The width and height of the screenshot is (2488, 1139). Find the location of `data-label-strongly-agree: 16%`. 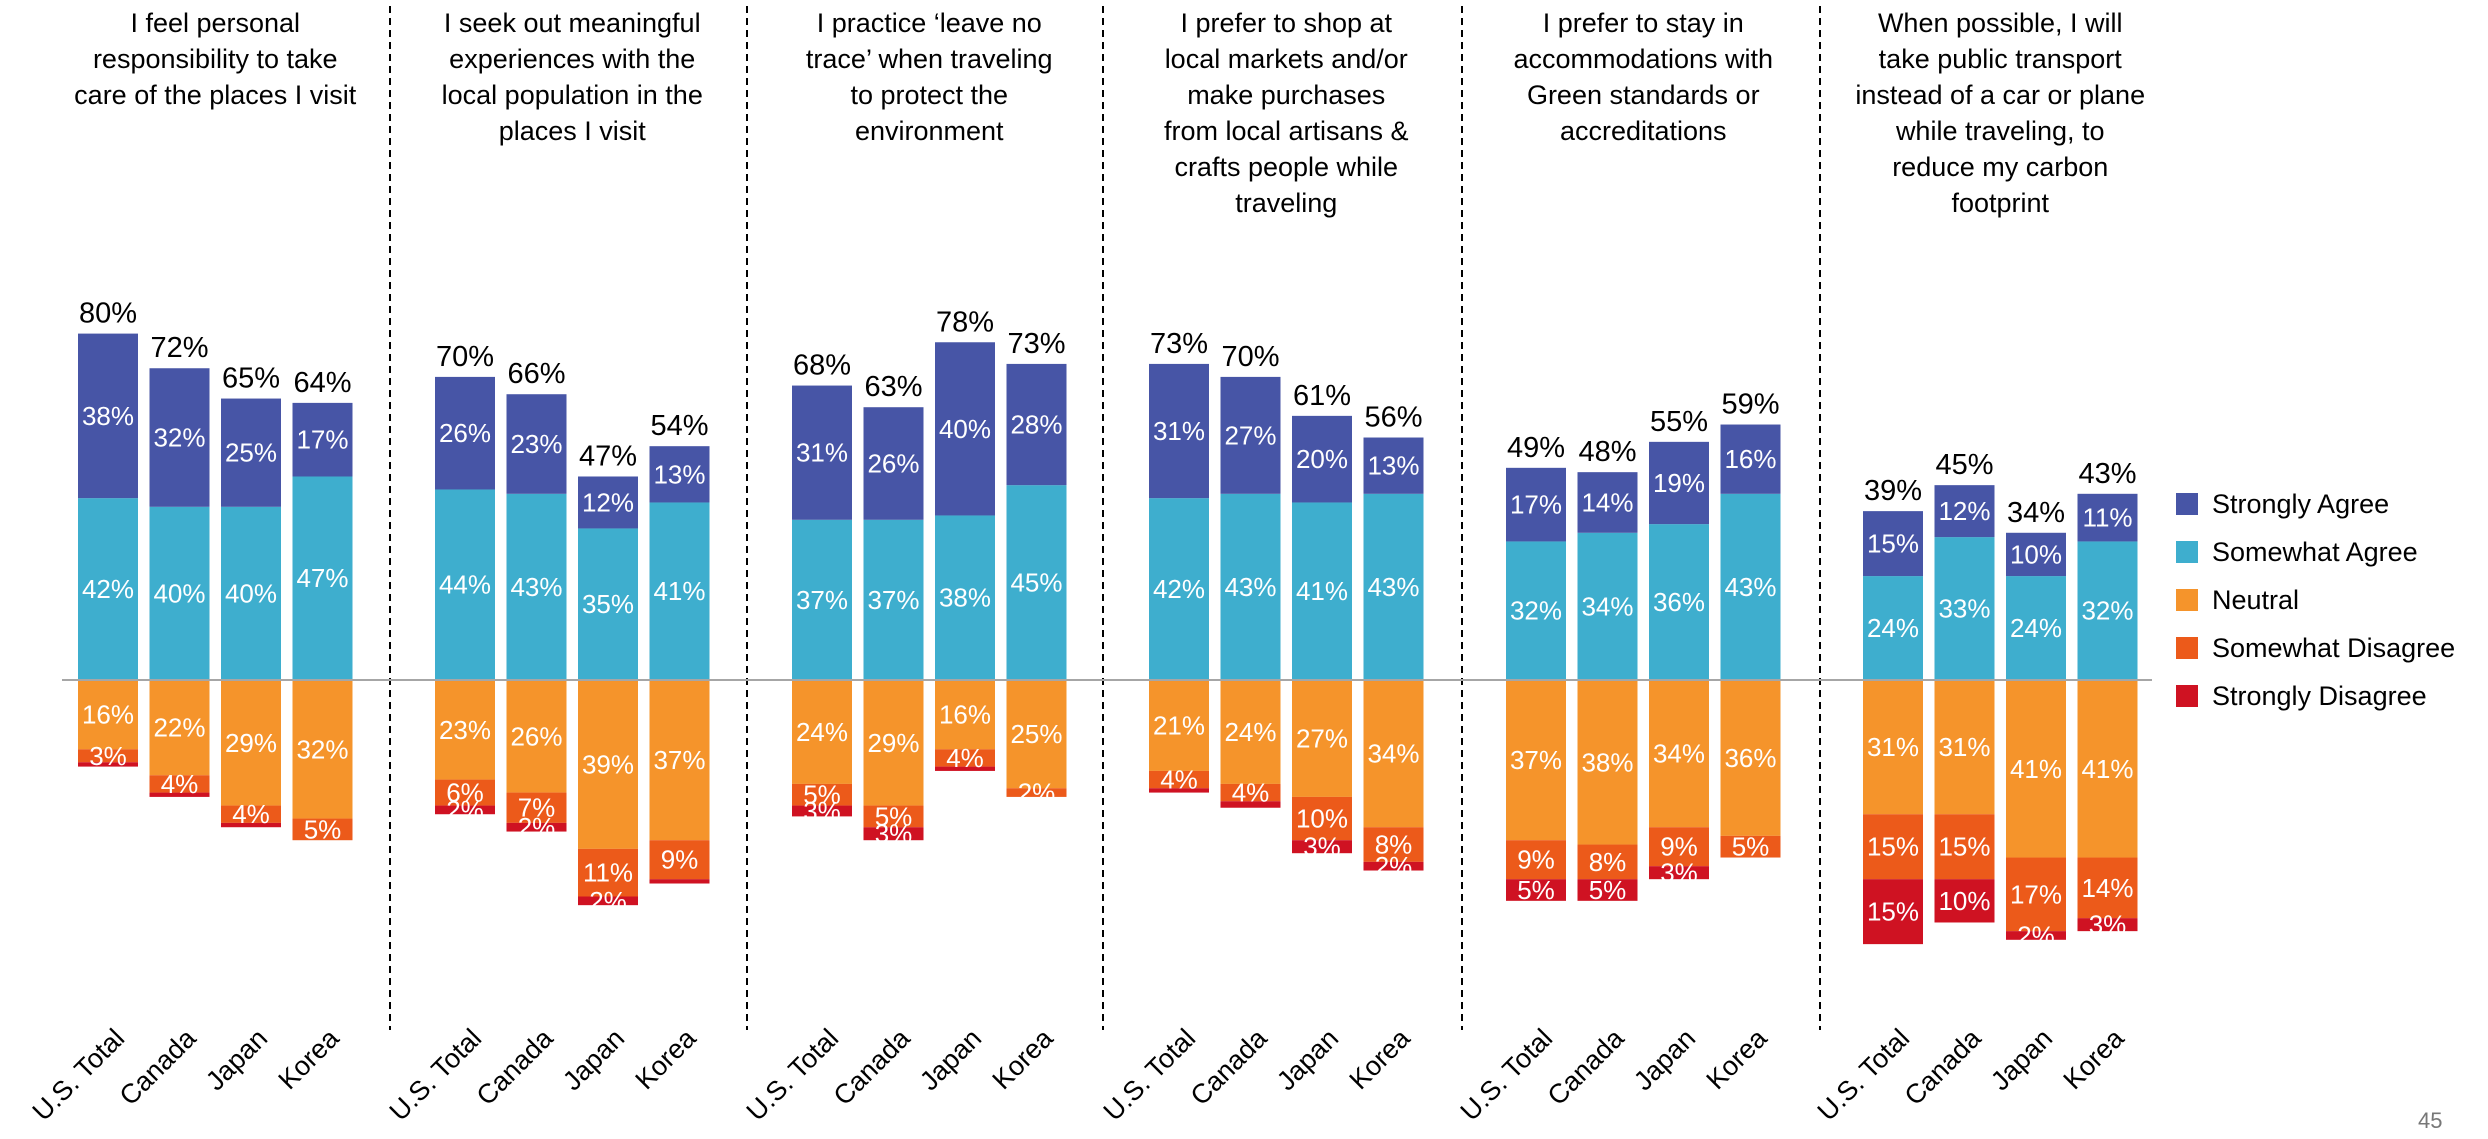

data-label-strongly-agree: 16% is located at coordinates (1750, 459).